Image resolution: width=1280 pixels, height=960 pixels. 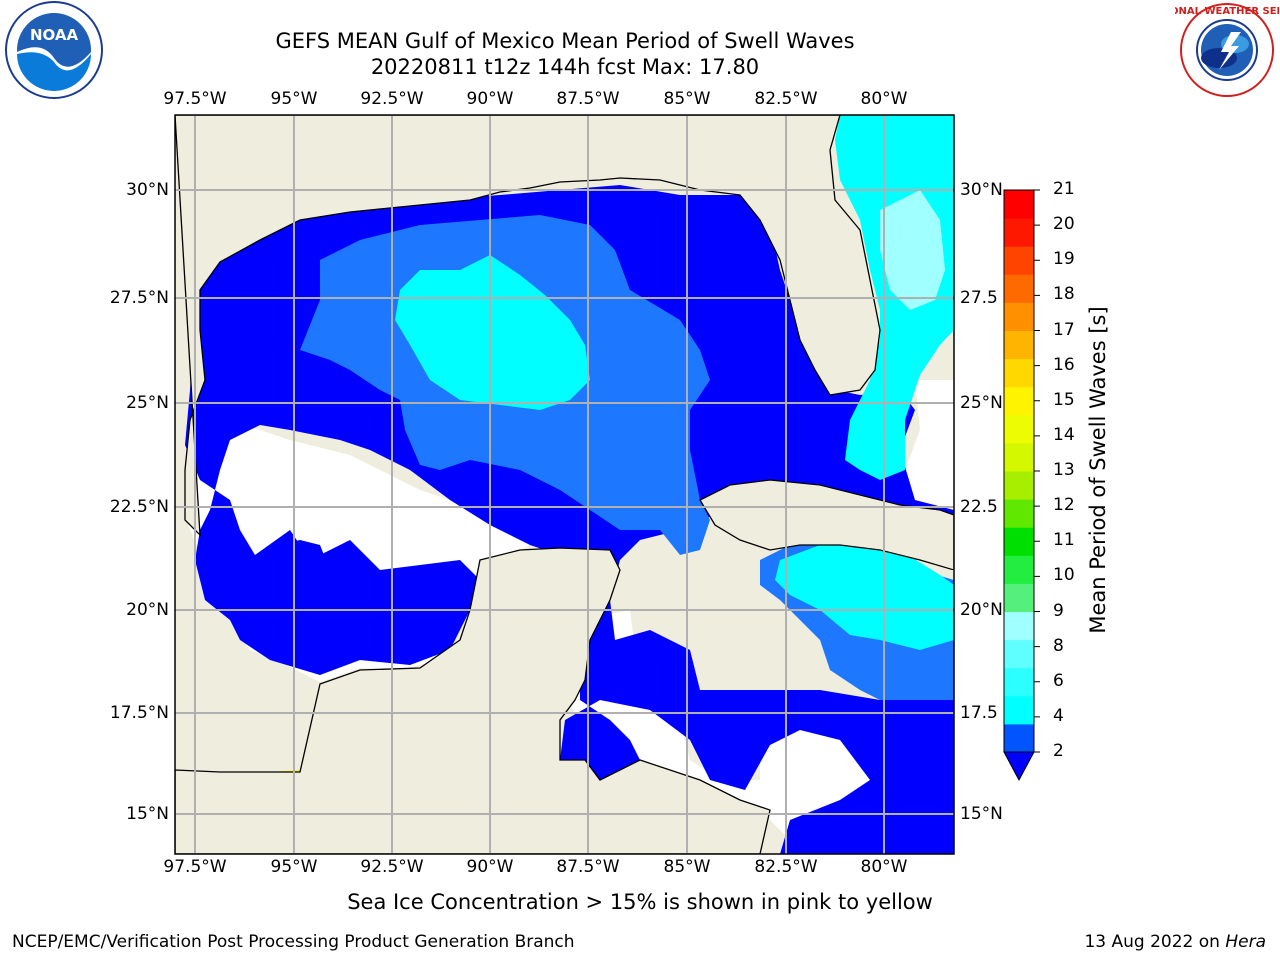 I want to click on lat-label-right: 30°N, so click(x=981, y=190).